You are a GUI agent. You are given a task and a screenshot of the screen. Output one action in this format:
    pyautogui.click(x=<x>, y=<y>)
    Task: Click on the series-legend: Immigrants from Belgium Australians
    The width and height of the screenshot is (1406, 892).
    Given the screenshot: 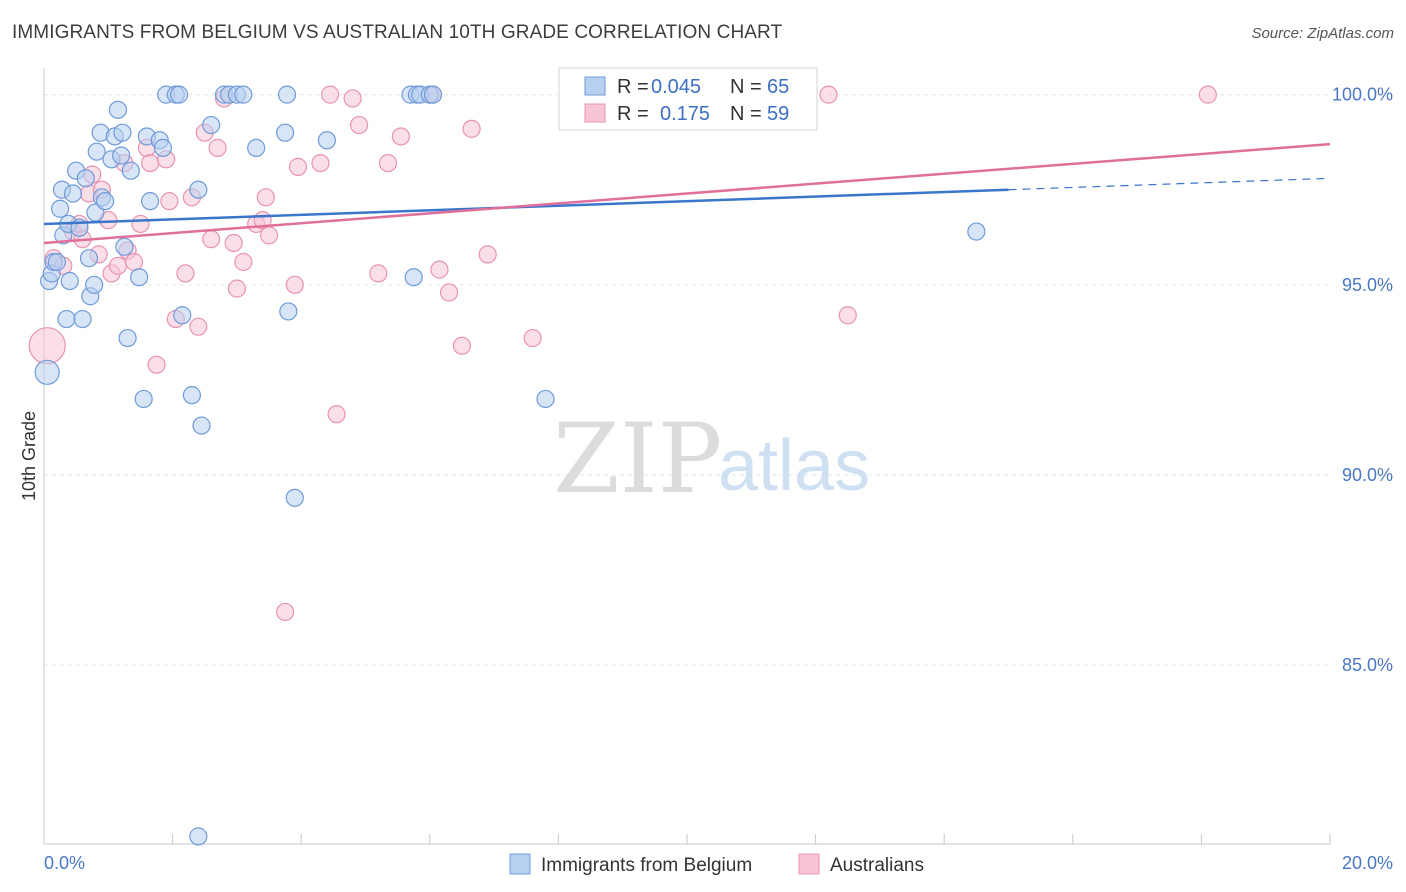 What is the action you would take?
    pyautogui.click(x=716, y=864)
    